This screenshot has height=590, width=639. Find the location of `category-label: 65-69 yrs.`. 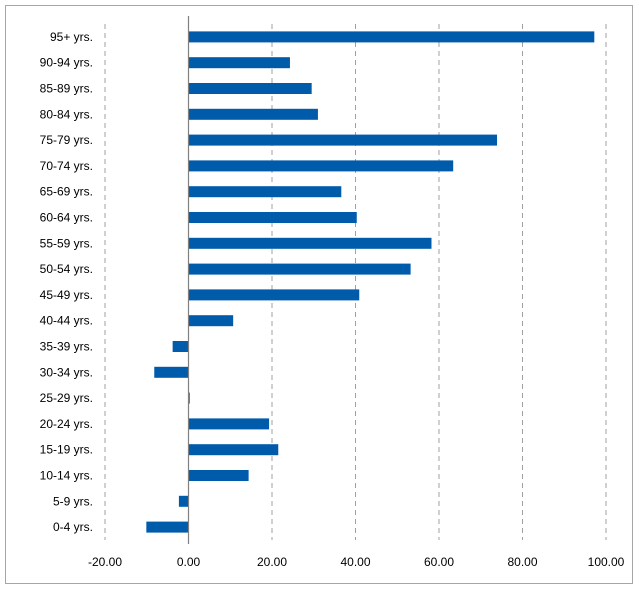

category-label: 65-69 yrs. is located at coordinates (66, 192).